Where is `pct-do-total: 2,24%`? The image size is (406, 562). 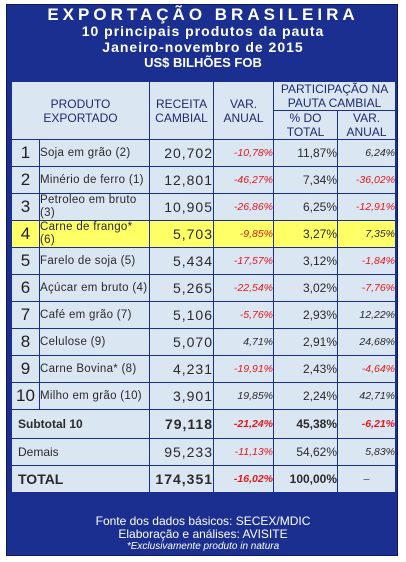 pct-do-total: 2,24% is located at coordinates (306, 396).